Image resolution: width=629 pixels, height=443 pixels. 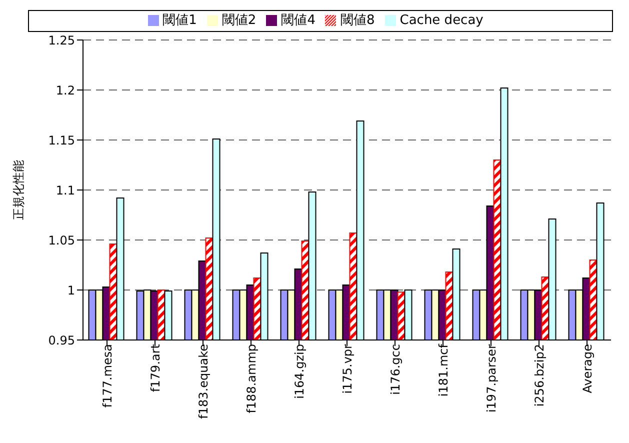 What do you see at coordinates (61, 40) in the screenshot?
I see `y-tick-label: 1.25` at bounding box center [61, 40].